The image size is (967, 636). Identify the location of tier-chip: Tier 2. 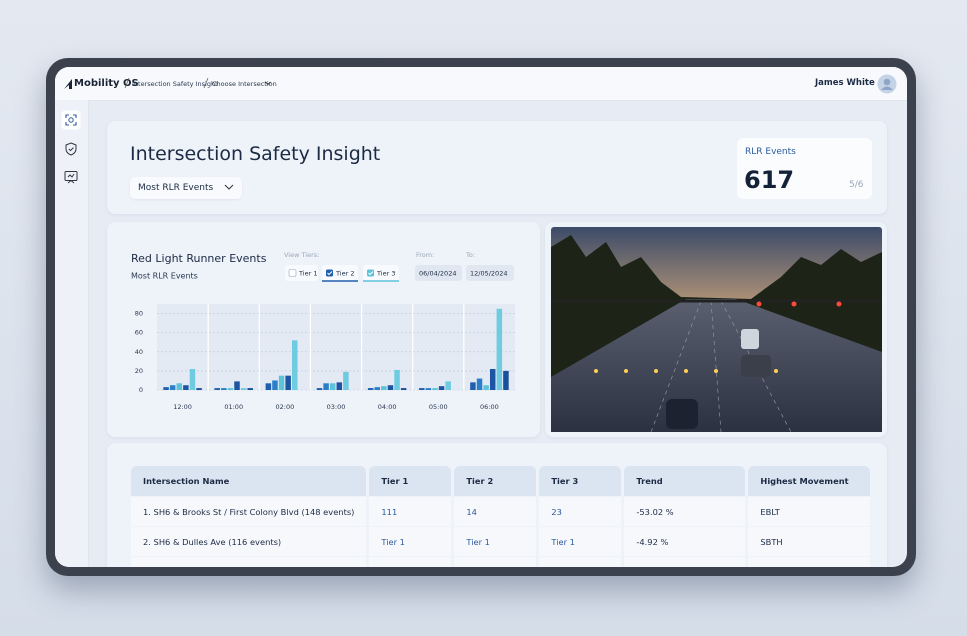
(340, 273).